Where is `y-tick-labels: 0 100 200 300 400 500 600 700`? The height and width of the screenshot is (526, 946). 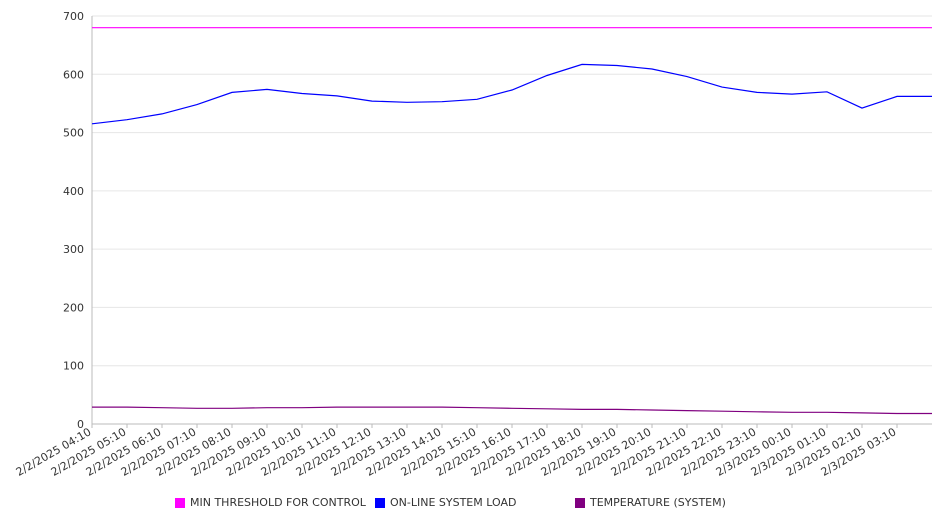 y-tick-labels: 0 100 200 300 400 500 600 700 is located at coordinates (73, 220).